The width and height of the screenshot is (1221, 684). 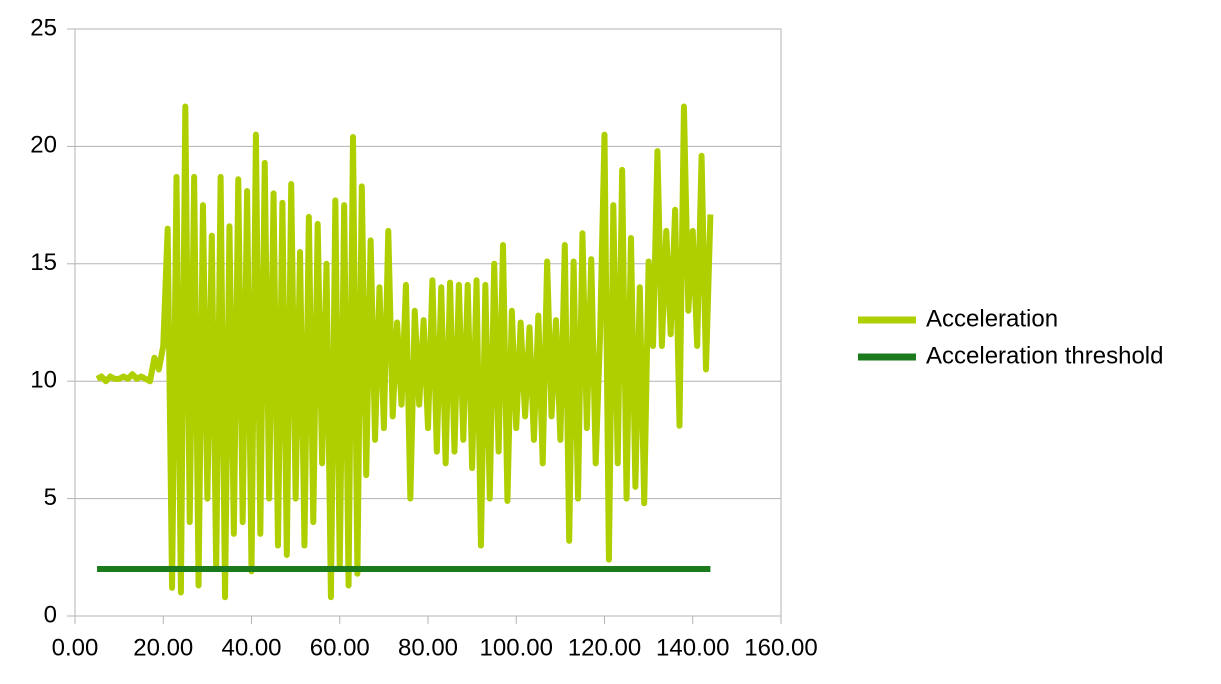 What do you see at coordinates (251, 647) in the screenshot?
I see `x-tick-label: 40.00` at bounding box center [251, 647].